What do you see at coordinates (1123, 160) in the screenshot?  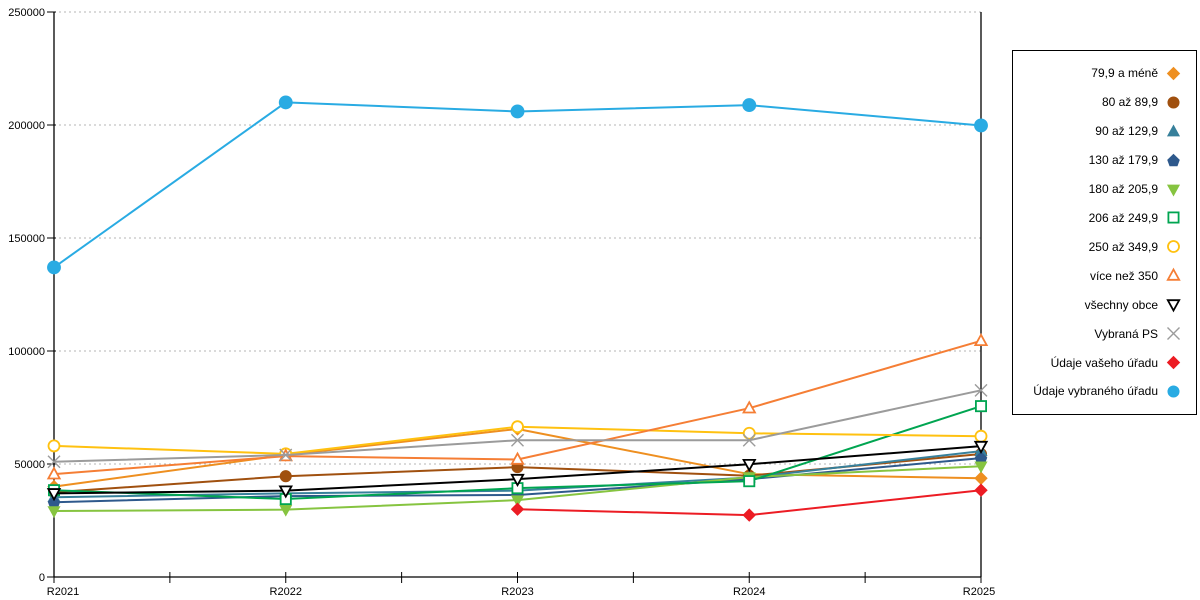 I see `legend-item-label: 130 až 179,9` at bounding box center [1123, 160].